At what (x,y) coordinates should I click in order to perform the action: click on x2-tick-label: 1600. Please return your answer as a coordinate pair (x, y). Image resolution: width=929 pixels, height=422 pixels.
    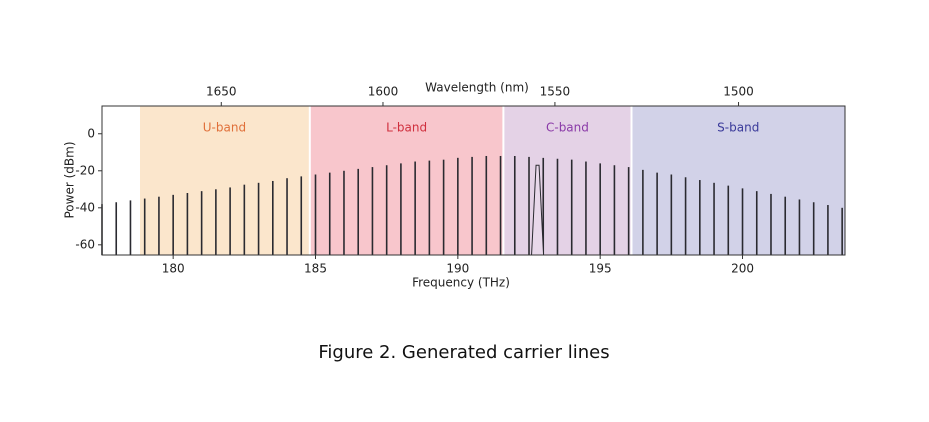
    Looking at the image, I should click on (383, 92).